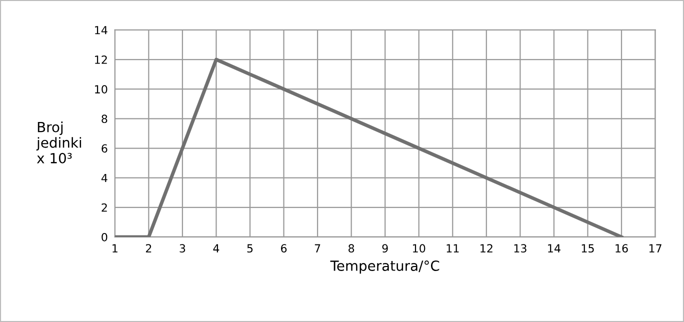 The image size is (684, 322). I want to click on x-tick-label: 10, so click(419, 248).